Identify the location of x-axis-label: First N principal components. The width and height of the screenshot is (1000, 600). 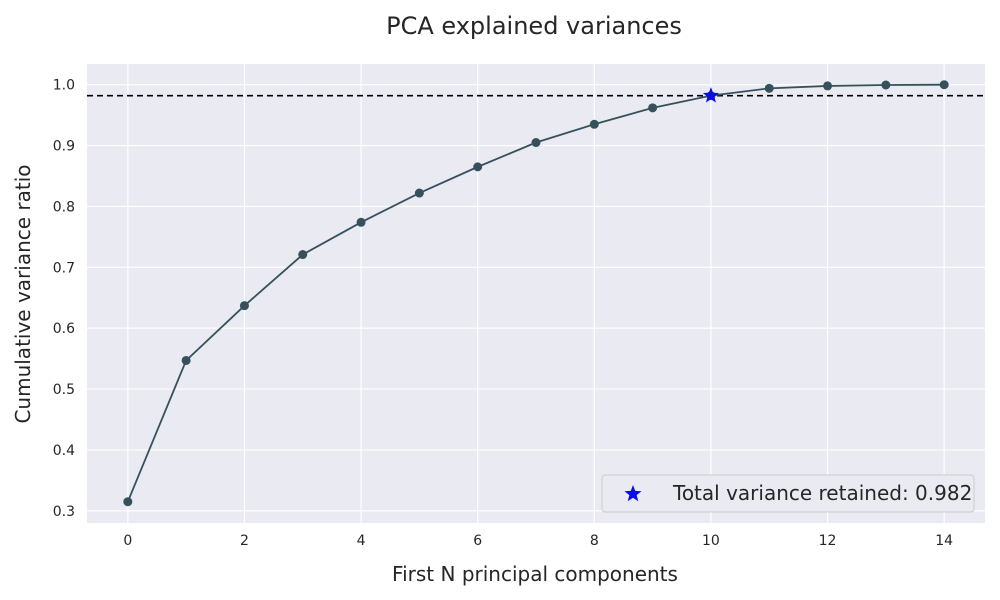
(535, 574).